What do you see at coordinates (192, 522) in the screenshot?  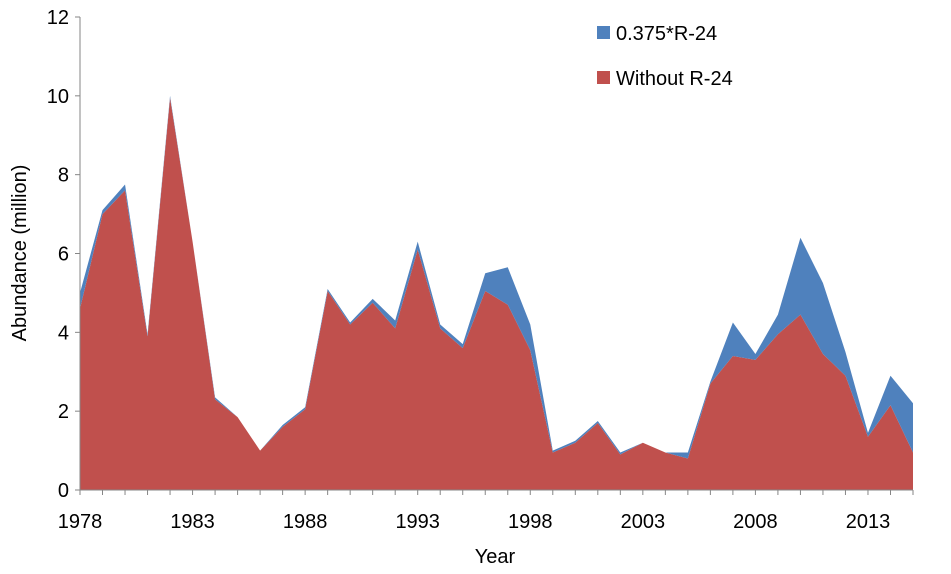 I see `x-tick-label: 1983` at bounding box center [192, 522].